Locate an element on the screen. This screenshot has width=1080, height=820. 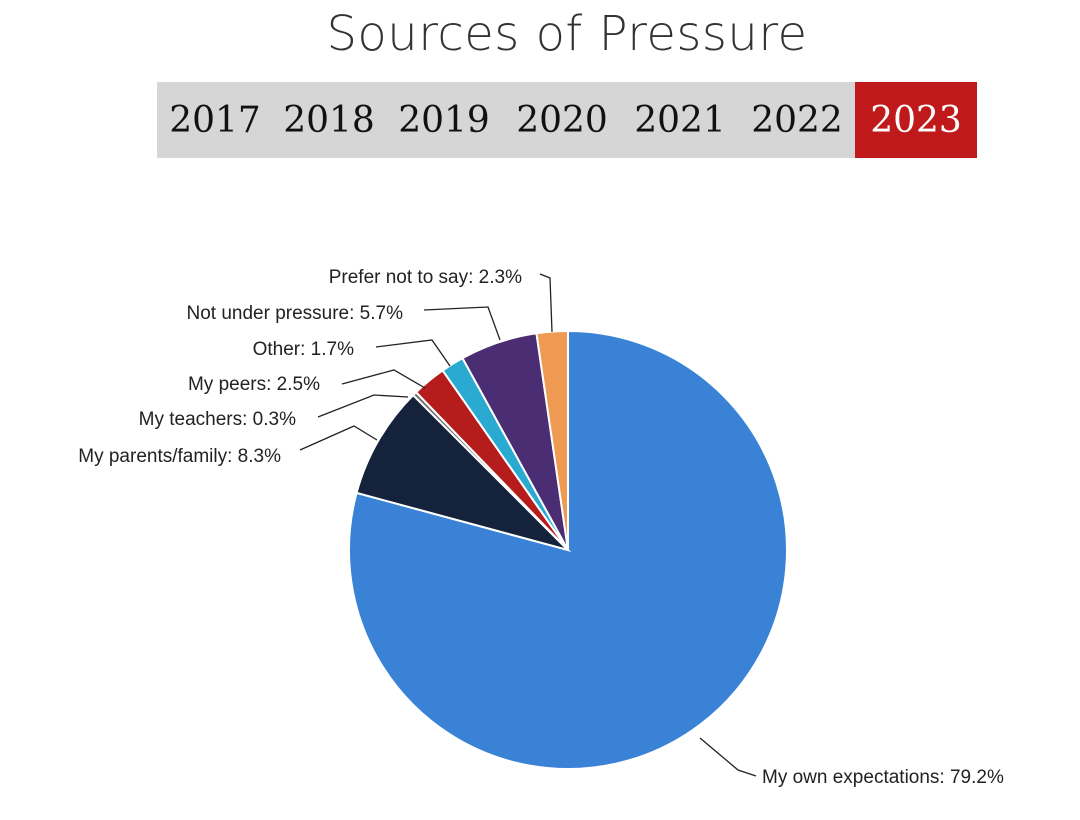
year-tab-2023: 2023 is located at coordinates (916, 120).